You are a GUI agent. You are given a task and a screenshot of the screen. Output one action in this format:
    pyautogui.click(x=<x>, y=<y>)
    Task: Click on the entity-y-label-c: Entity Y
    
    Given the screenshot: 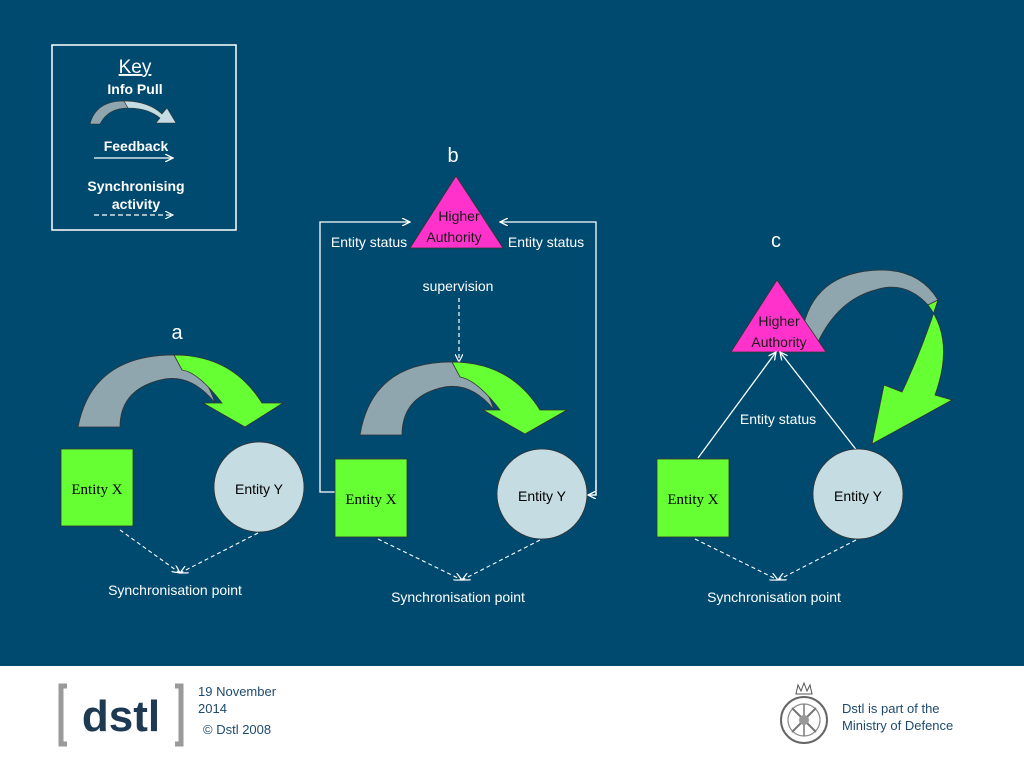 What is the action you would take?
    pyautogui.click(x=858, y=496)
    